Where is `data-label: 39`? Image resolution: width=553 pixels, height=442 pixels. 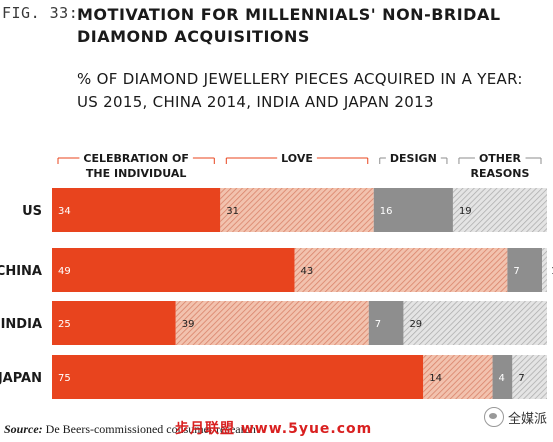
data-label: 39 is located at coordinates (188, 324).